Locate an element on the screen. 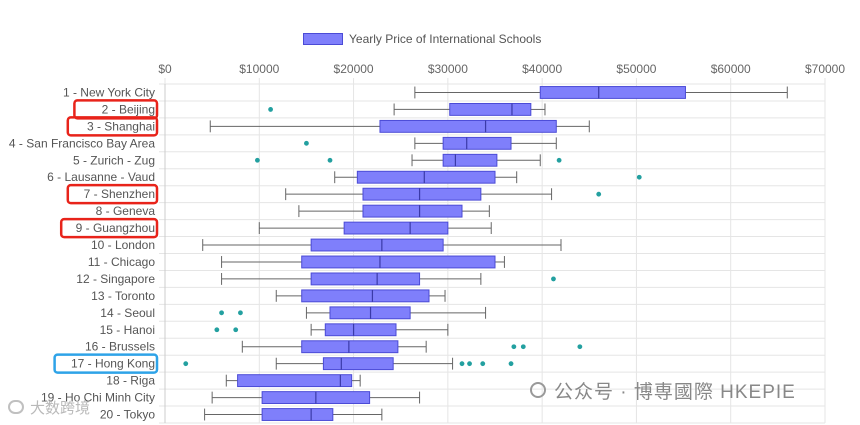 This screenshot has width=860, height=425. category-label: 14 - Seoul is located at coordinates (127, 313).